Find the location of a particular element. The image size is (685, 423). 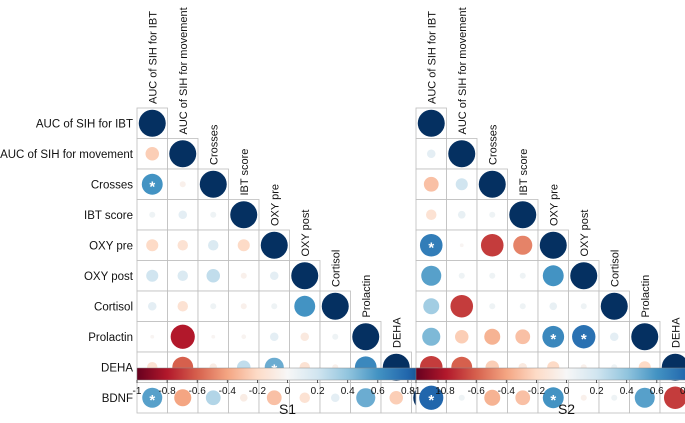

row-label: Cortisol is located at coordinates (113, 307).